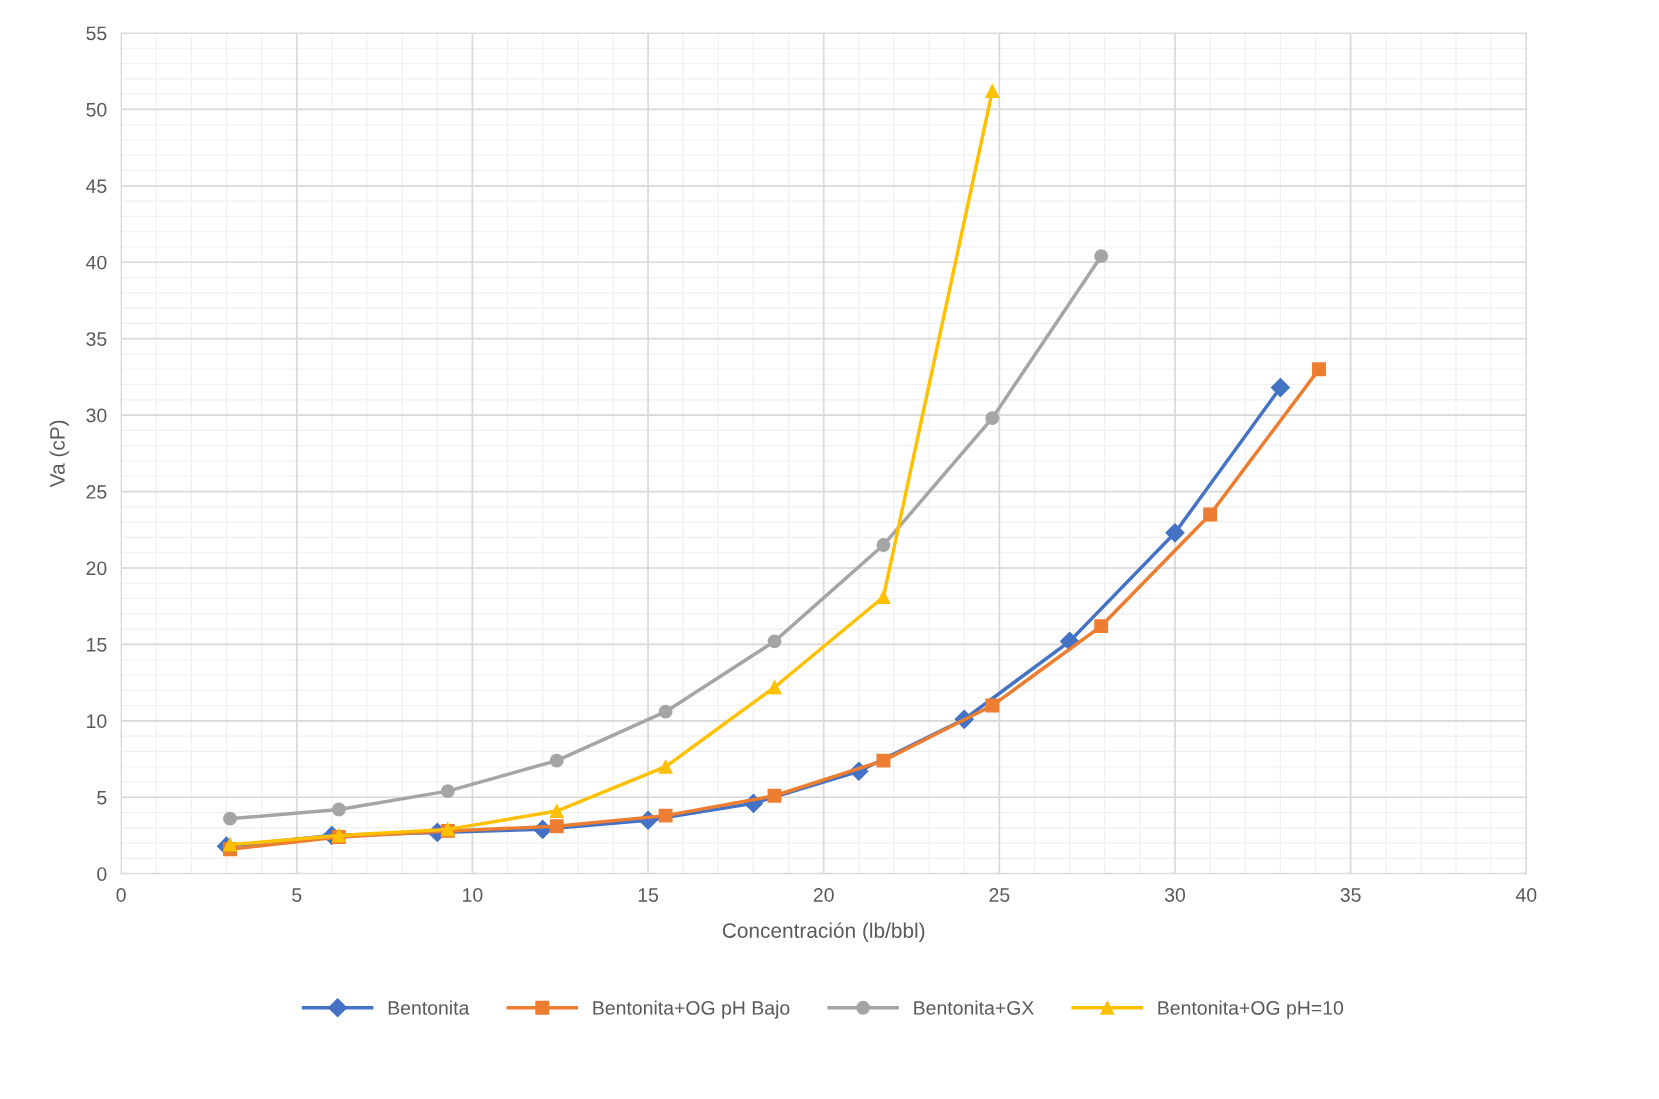  Describe the element at coordinates (96, 109) in the screenshot. I see `y-tick-label: 50` at that location.